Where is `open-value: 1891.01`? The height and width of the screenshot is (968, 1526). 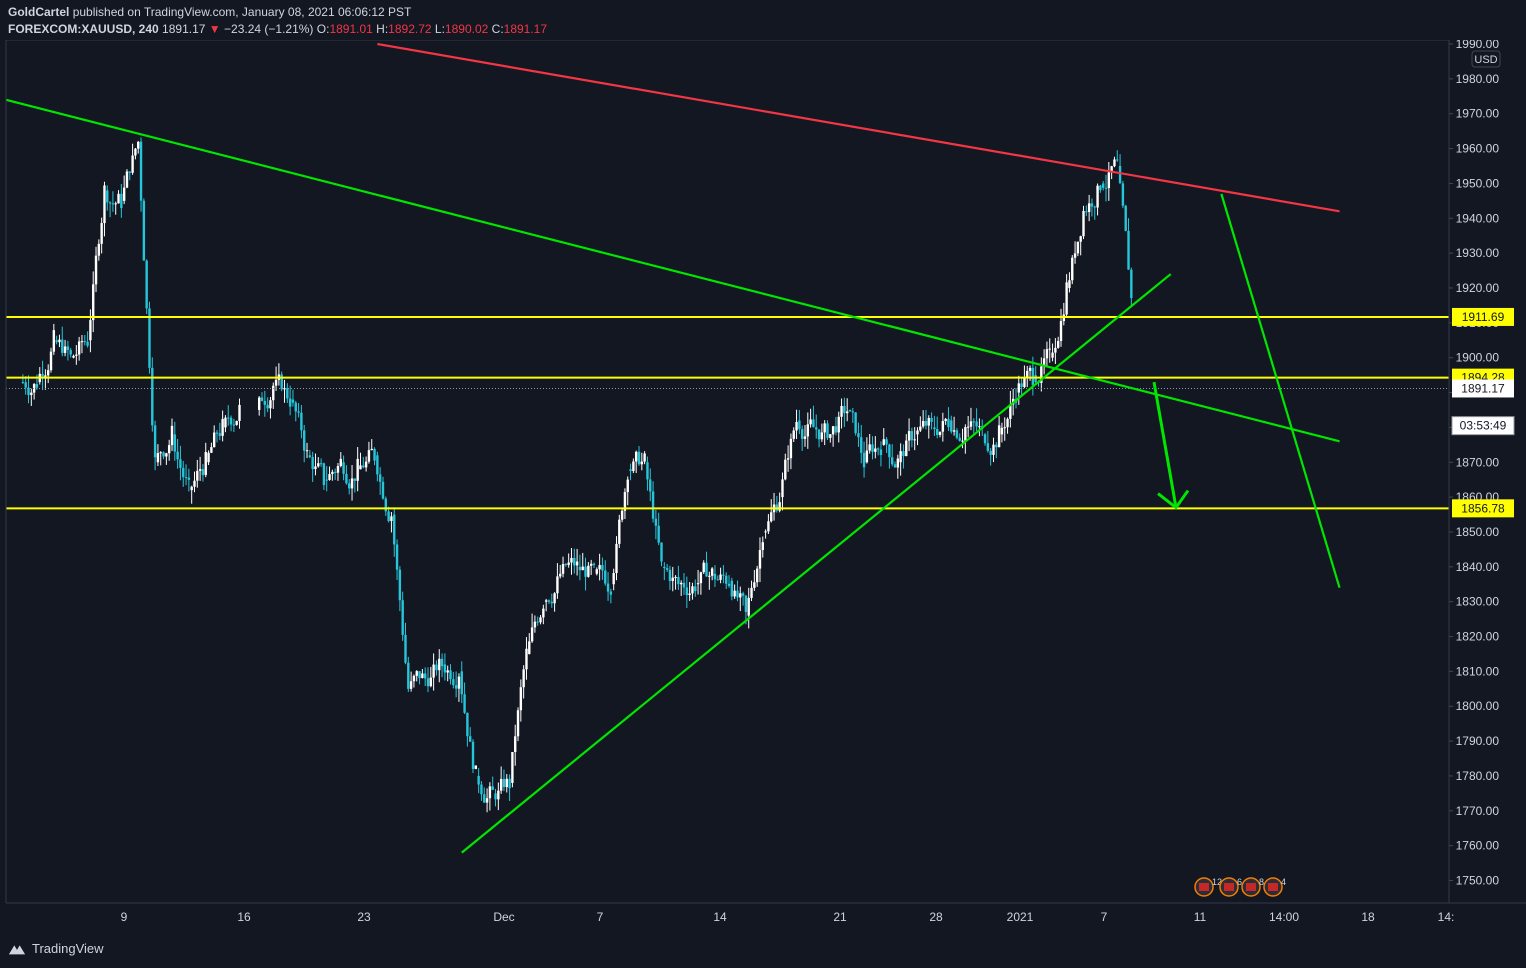
open-value: 1891.01 is located at coordinates (351, 29).